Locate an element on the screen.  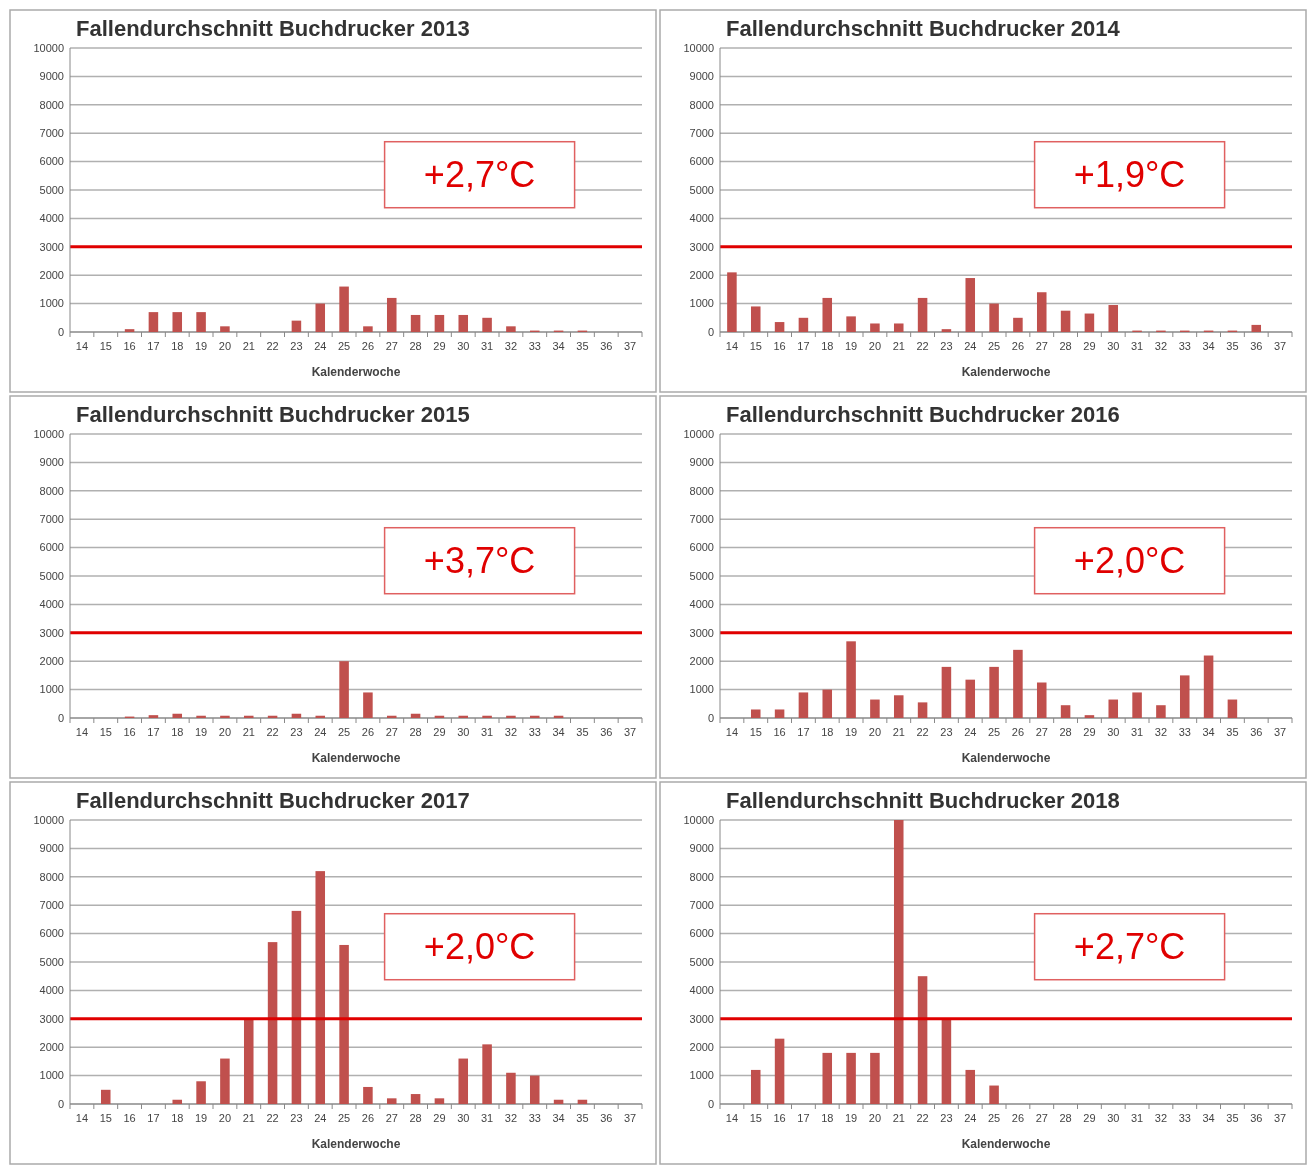
y-tick-label: 3000 is located at coordinates (701, 632).